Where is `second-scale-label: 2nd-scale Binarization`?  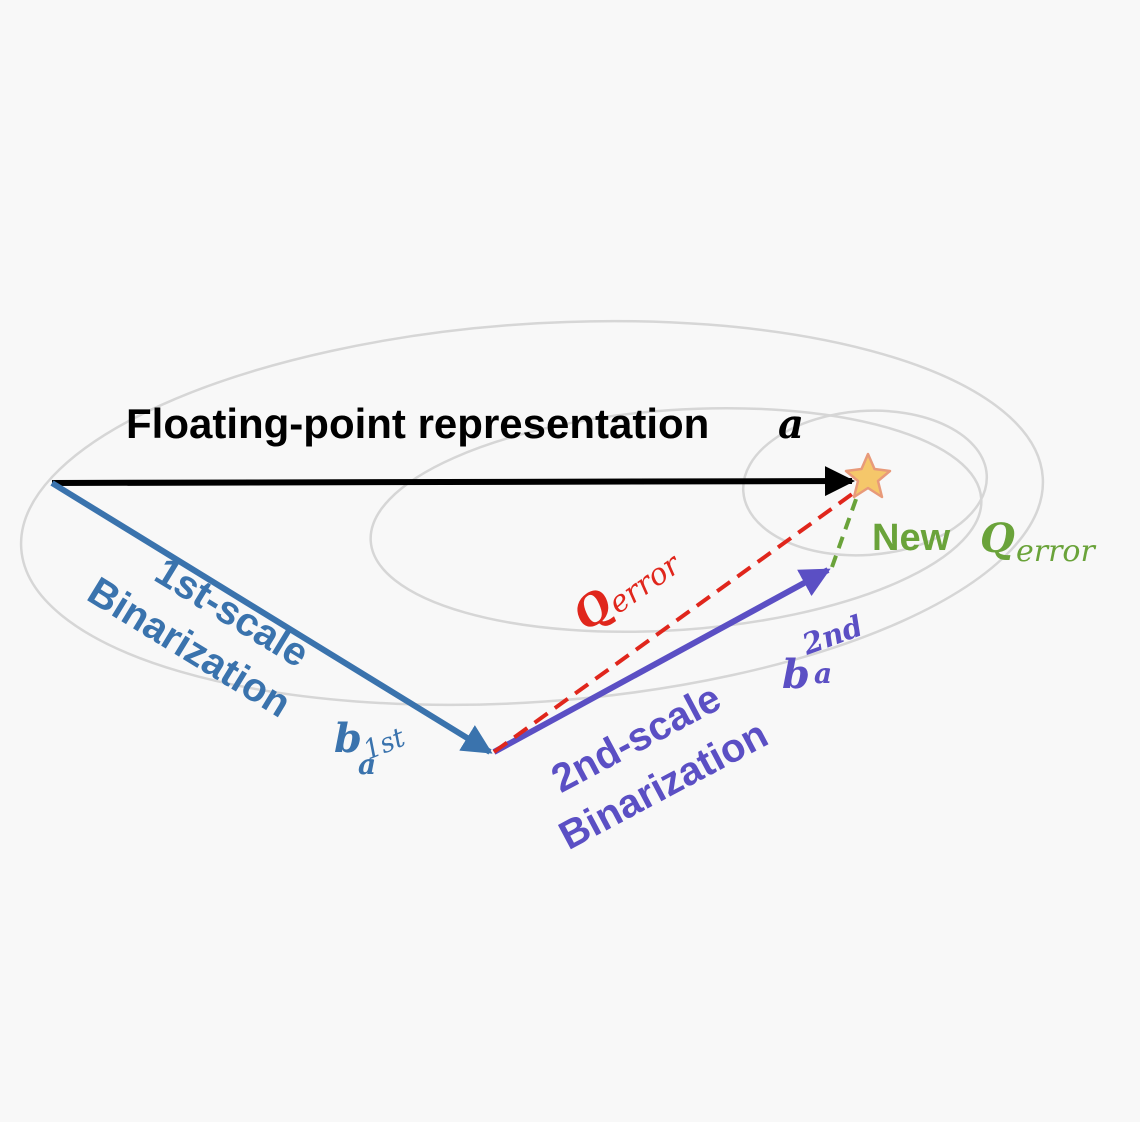 second-scale-label: 2nd-scale Binarization is located at coordinates (659, 767).